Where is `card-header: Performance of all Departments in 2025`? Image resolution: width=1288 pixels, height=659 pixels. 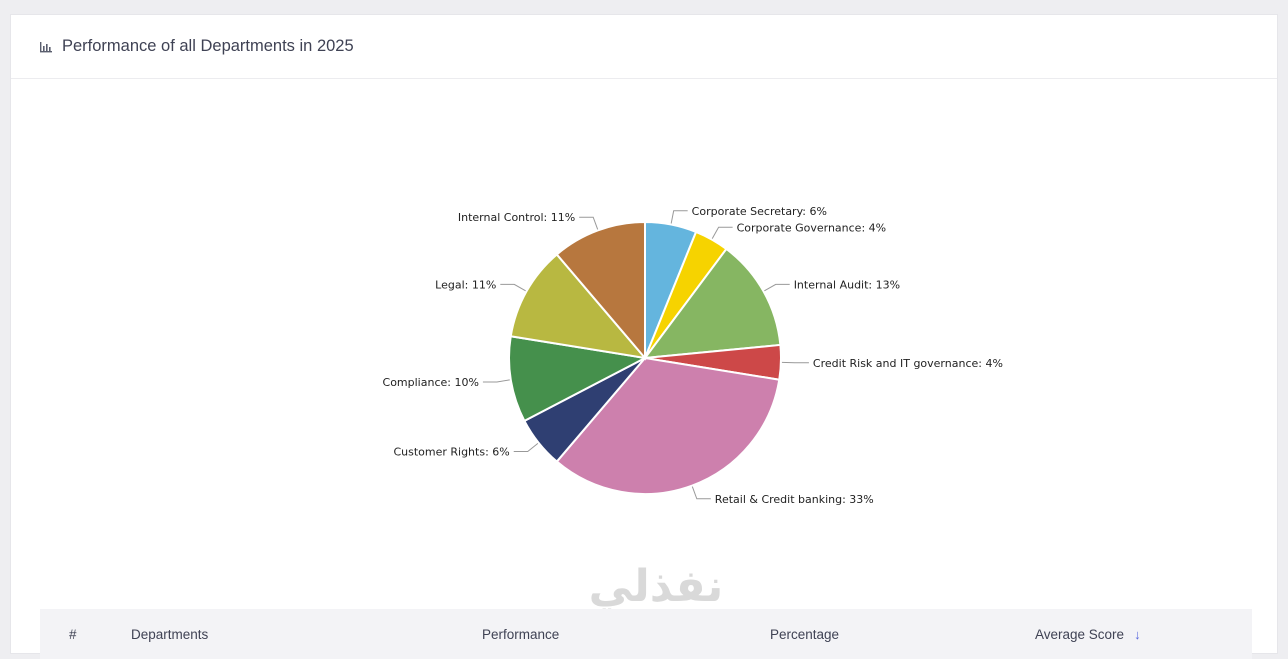 card-header: Performance of all Departments in 2025 is located at coordinates (644, 47).